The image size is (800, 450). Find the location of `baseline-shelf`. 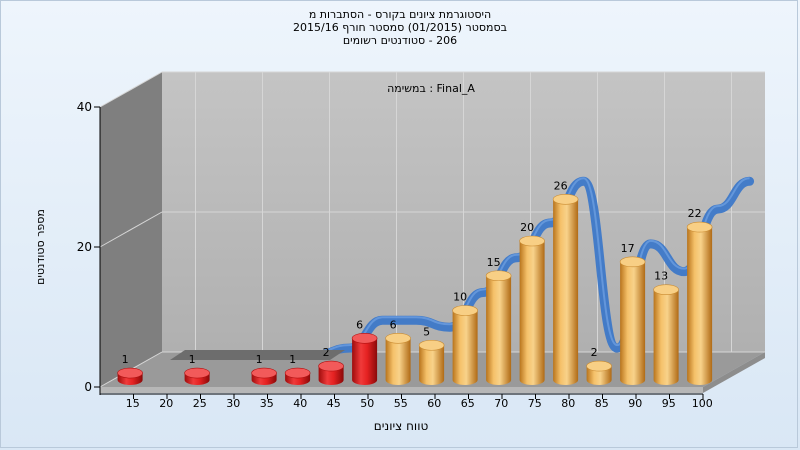

baseline-shelf is located at coordinates (257, 355).